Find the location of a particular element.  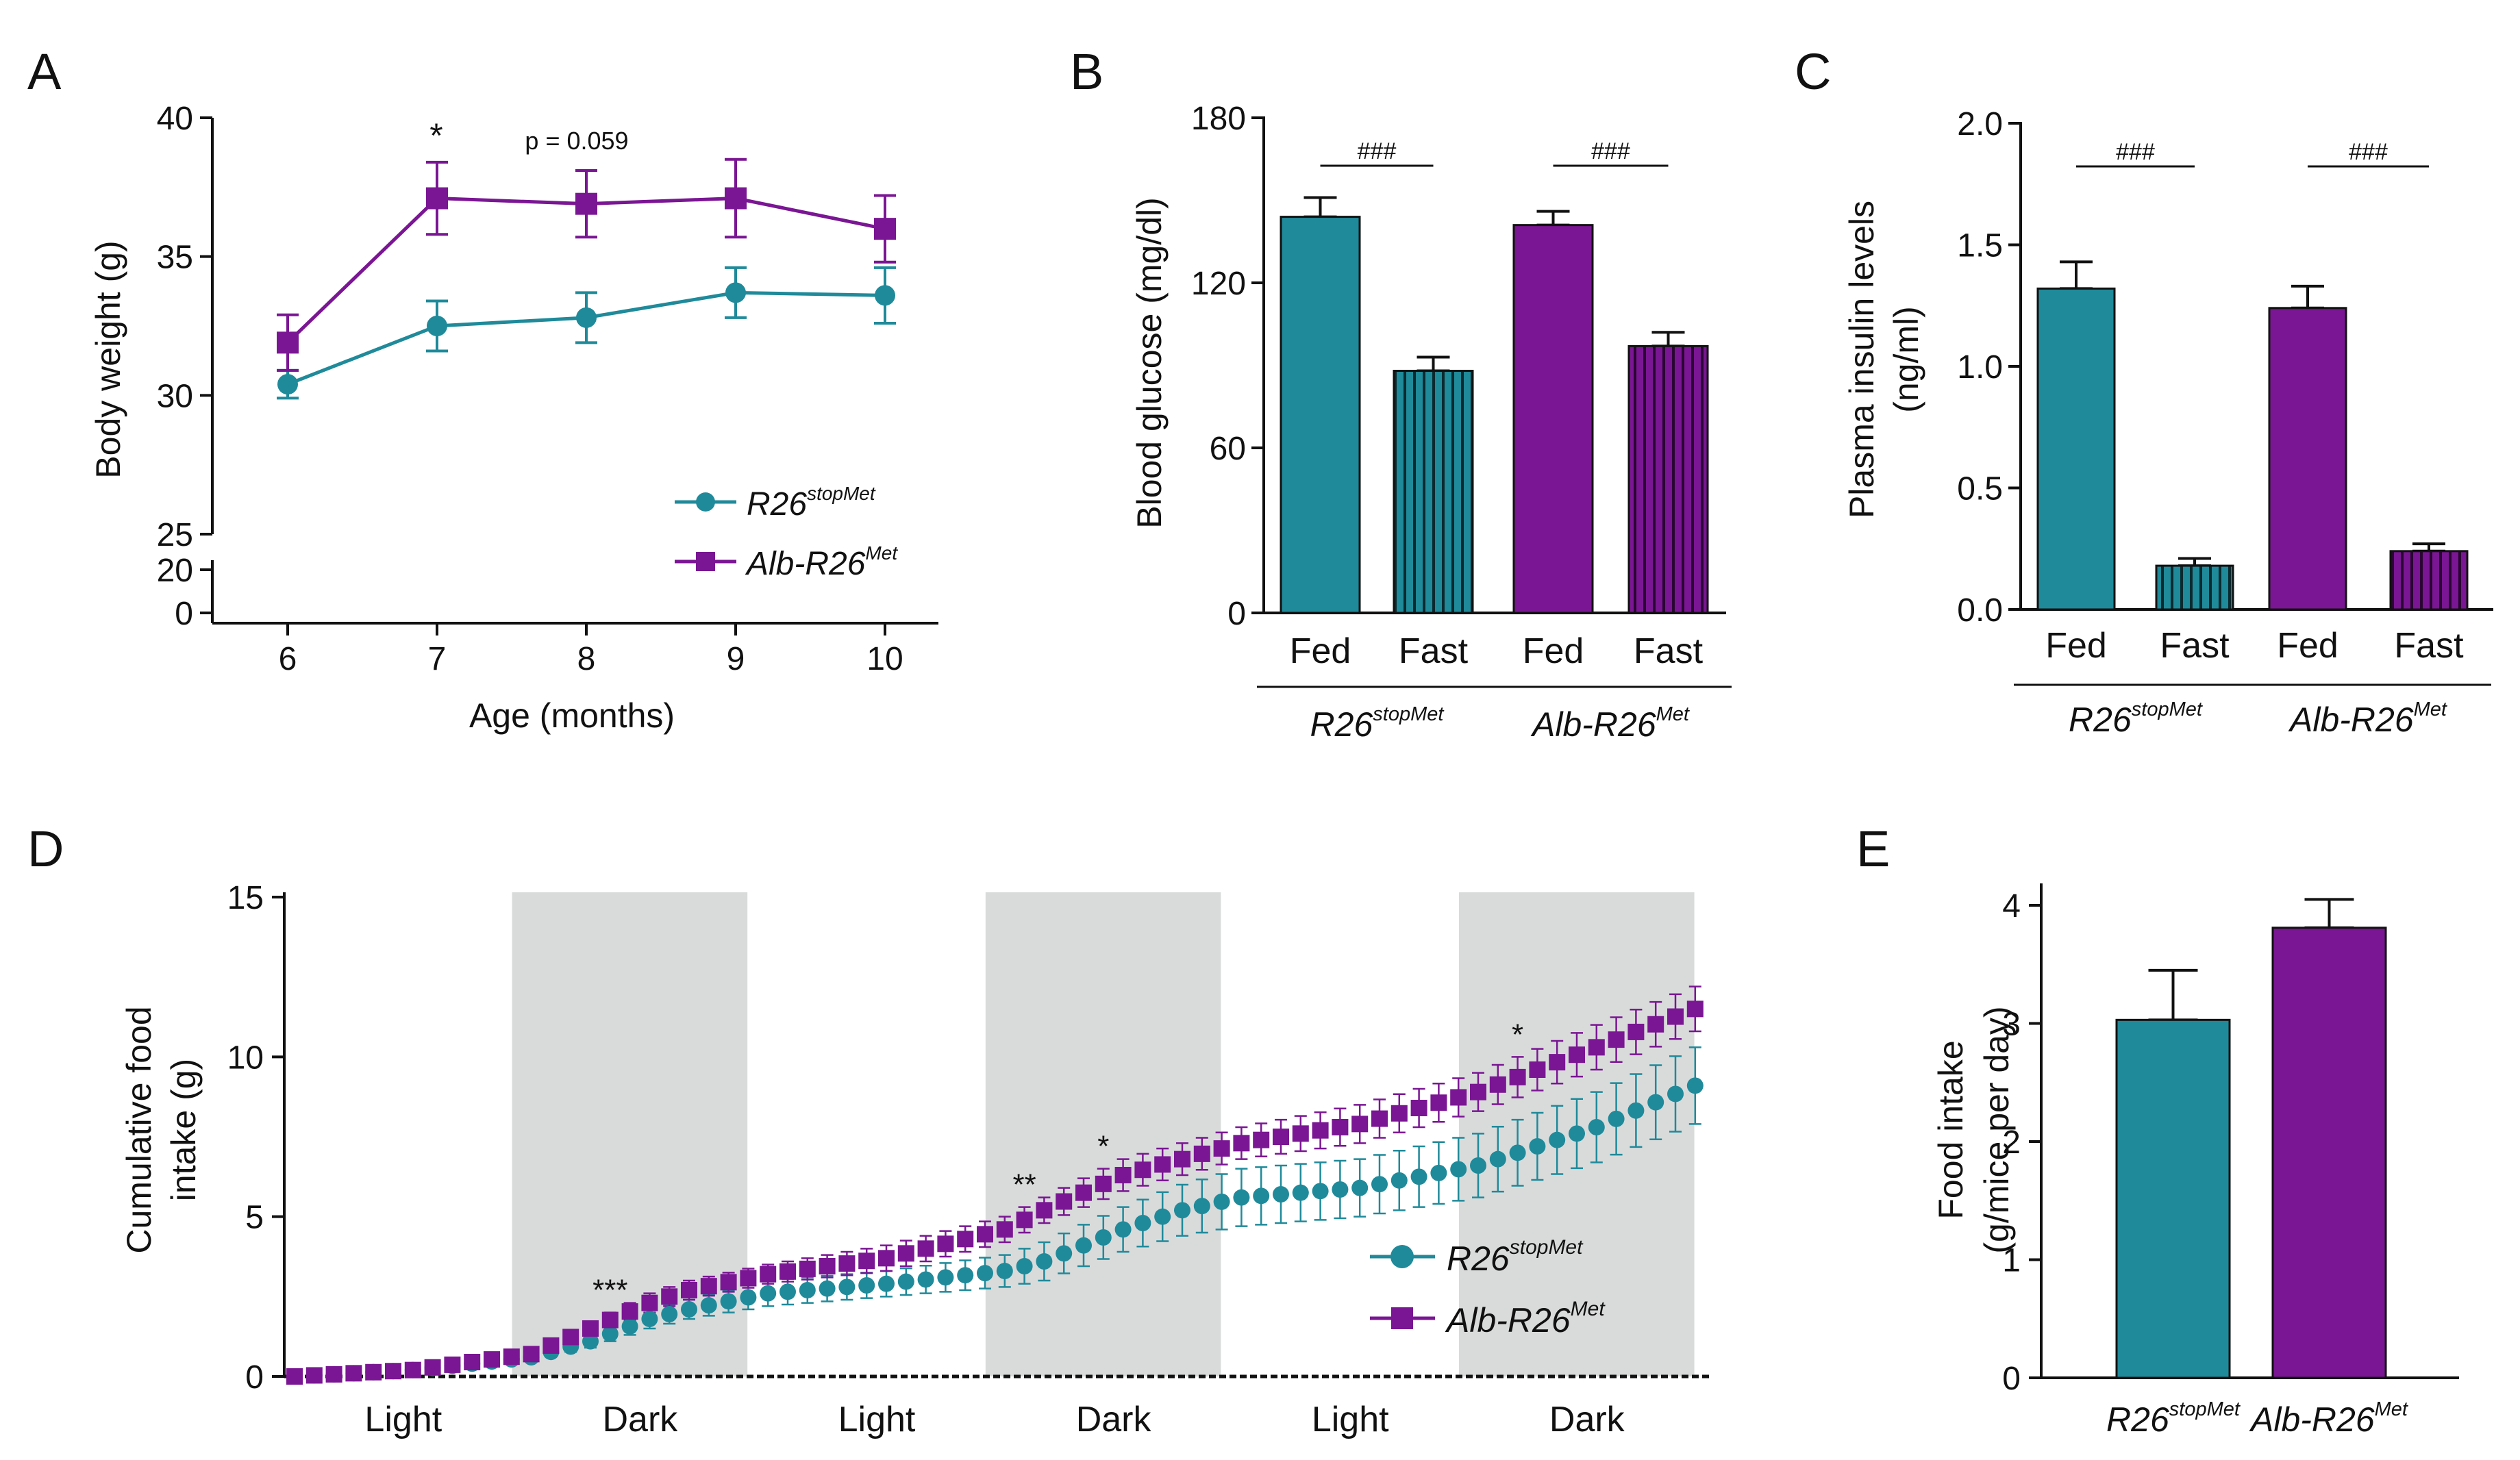

panel-d-significance-marks: ******* is located at coordinates (1057, 1162).